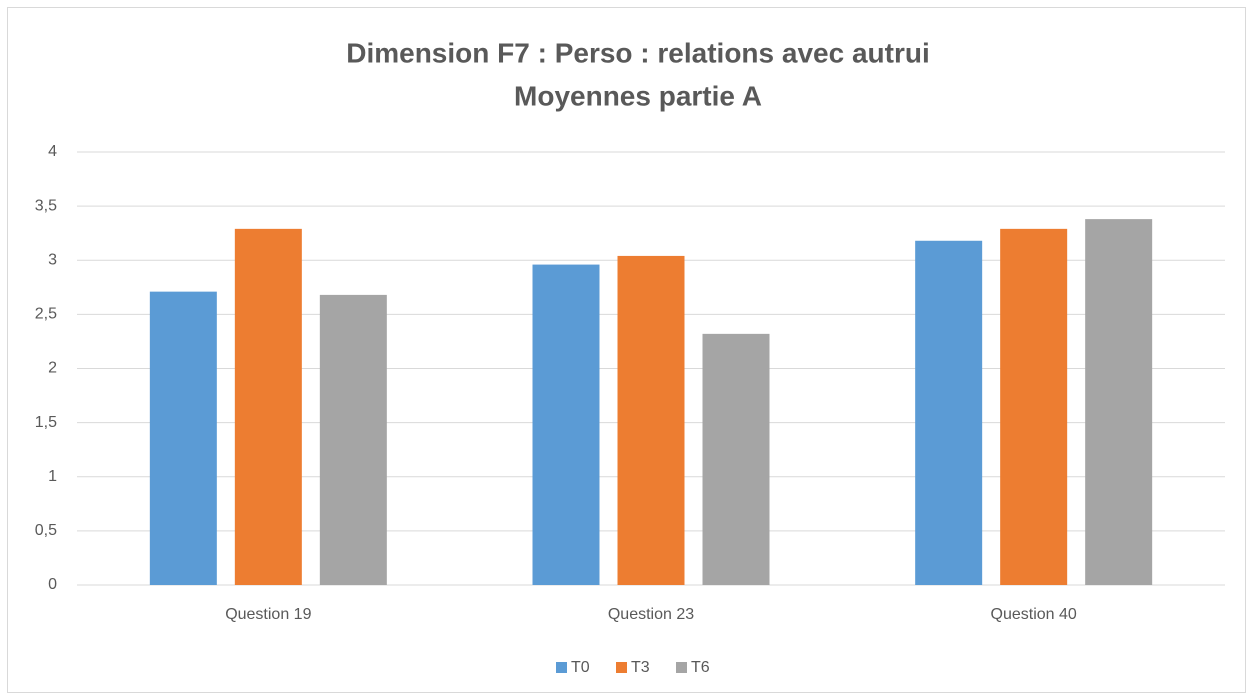  I want to click on y-tick-label: 0, so click(52, 584).